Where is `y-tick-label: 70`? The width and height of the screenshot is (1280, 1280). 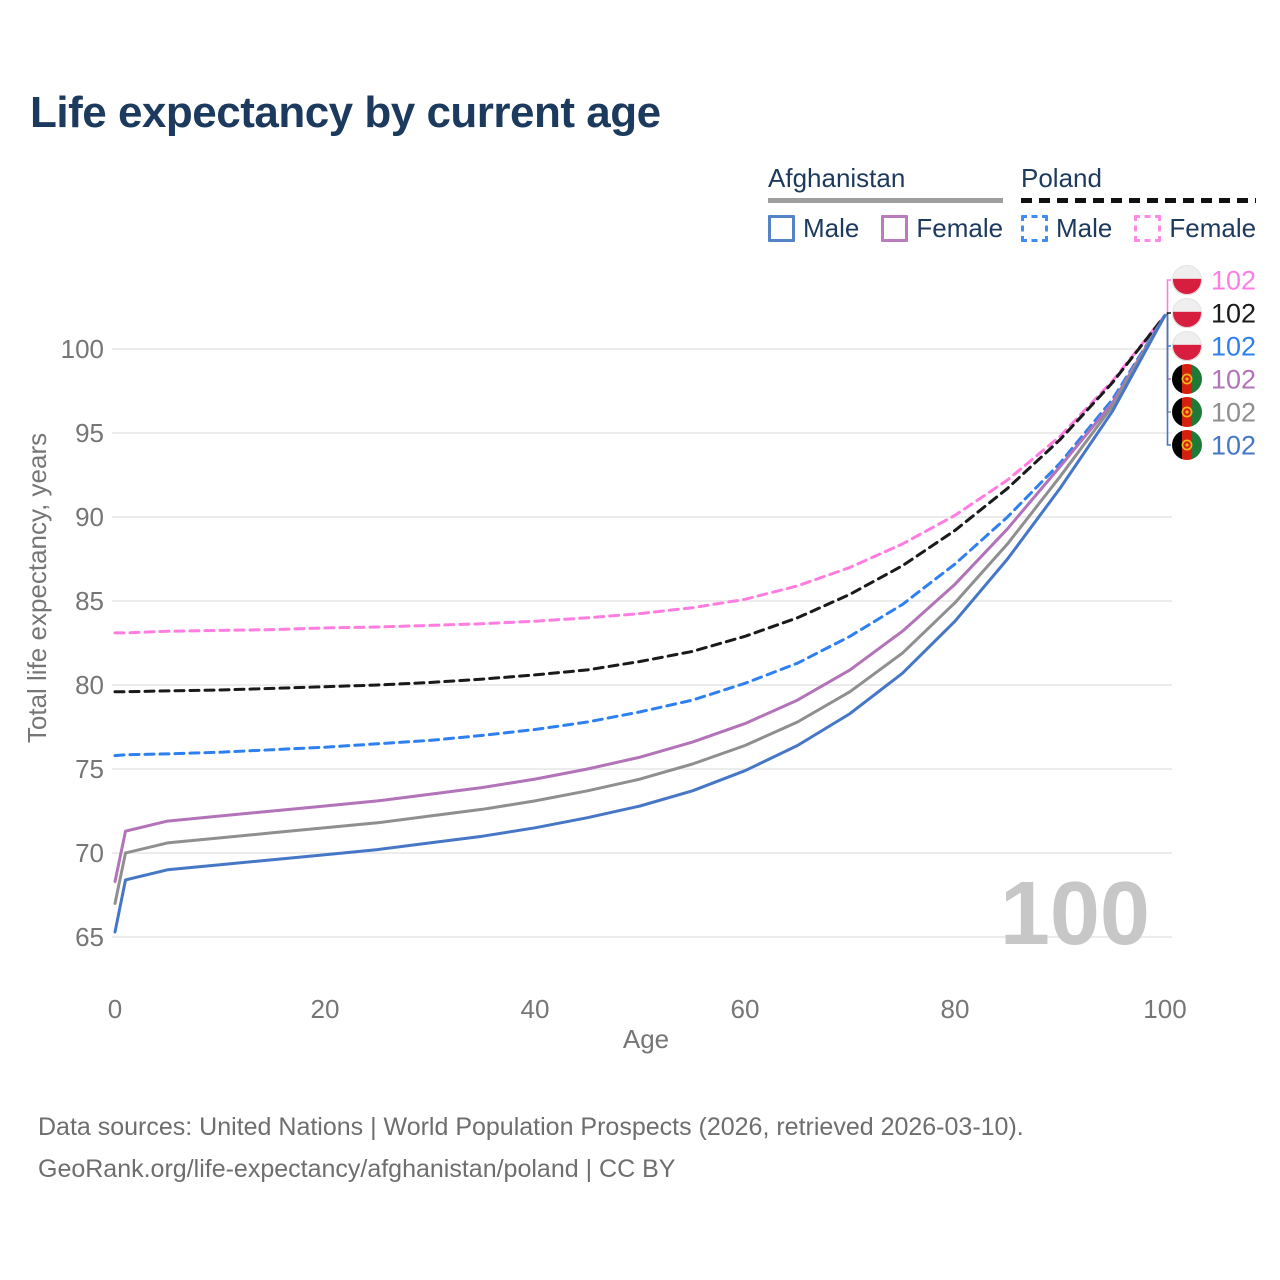
y-tick-label: 70 is located at coordinates (89, 853).